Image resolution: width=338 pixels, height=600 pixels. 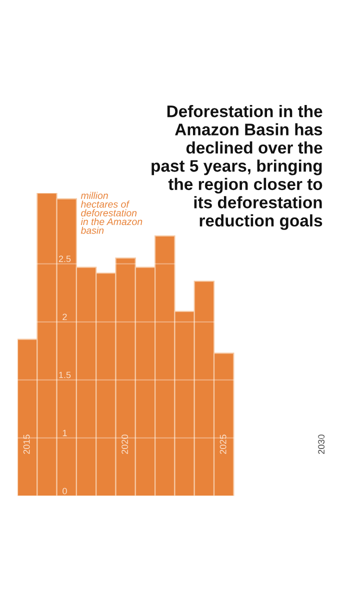 What do you see at coordinates (321, 444) in the screenshot?
I see `x-tick-label: 2030` at bounding box center [321, 444].